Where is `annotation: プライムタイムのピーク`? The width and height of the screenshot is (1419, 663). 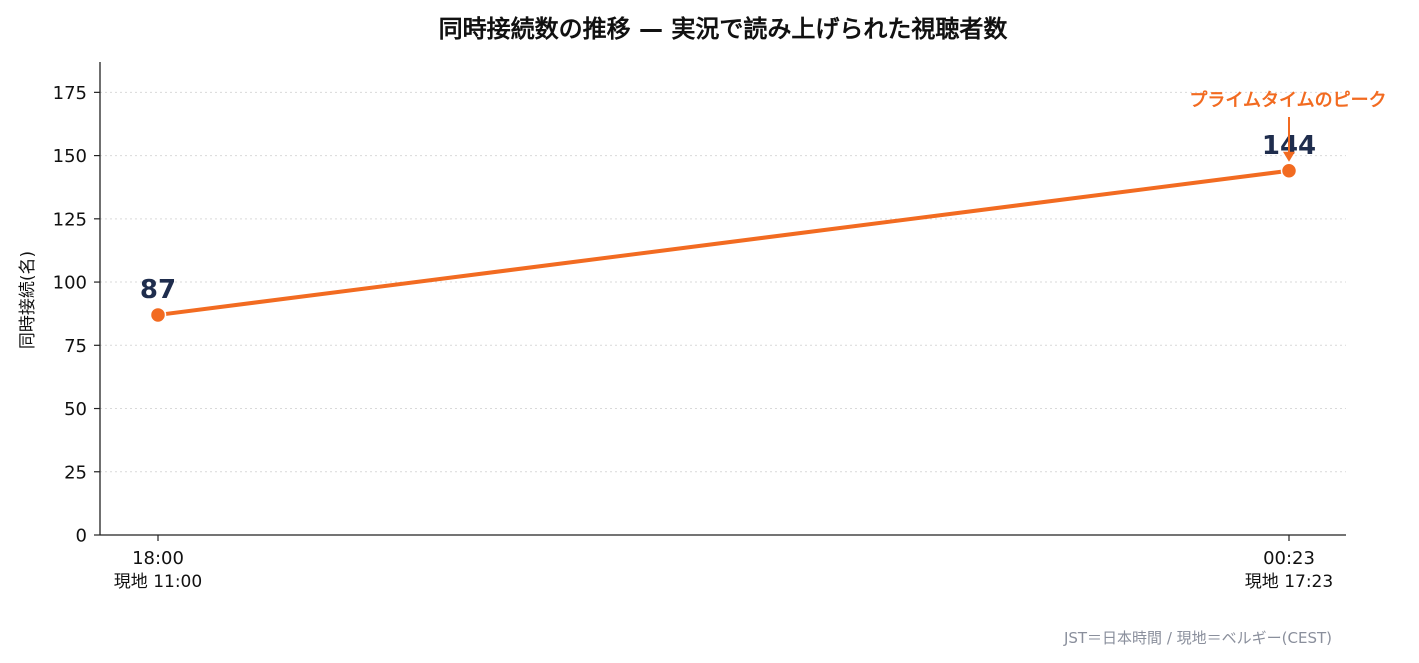 annotation: プライムタイムのピーク is located at coordinates (1288, 125).